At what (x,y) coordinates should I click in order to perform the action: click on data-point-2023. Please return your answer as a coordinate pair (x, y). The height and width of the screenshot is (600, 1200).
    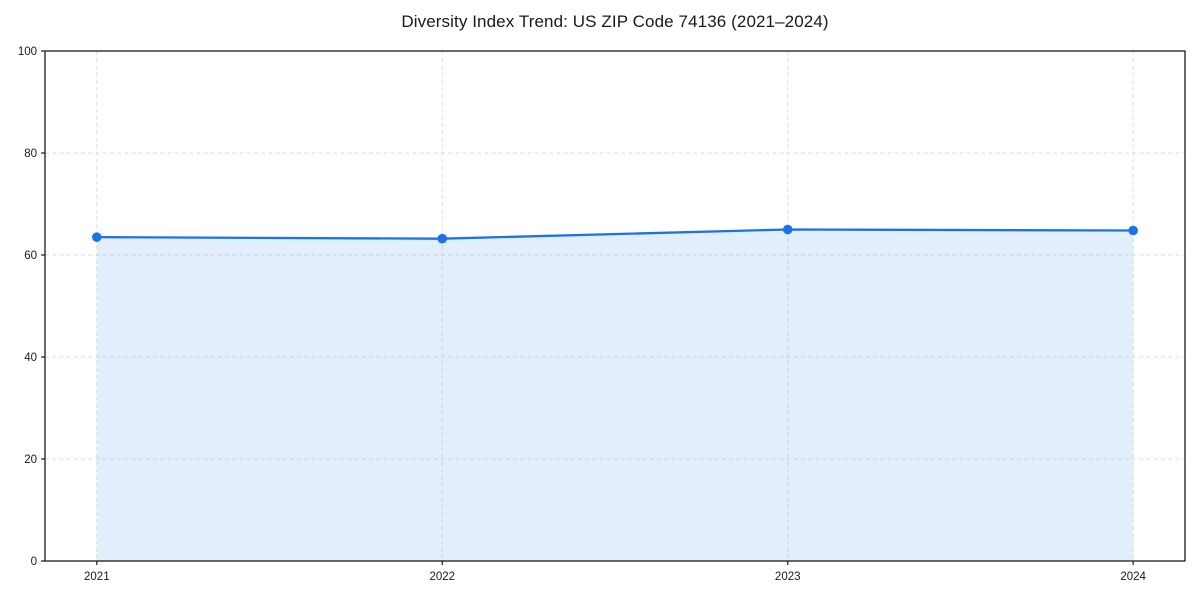
    Looking at the image, I should click on (787, 229).